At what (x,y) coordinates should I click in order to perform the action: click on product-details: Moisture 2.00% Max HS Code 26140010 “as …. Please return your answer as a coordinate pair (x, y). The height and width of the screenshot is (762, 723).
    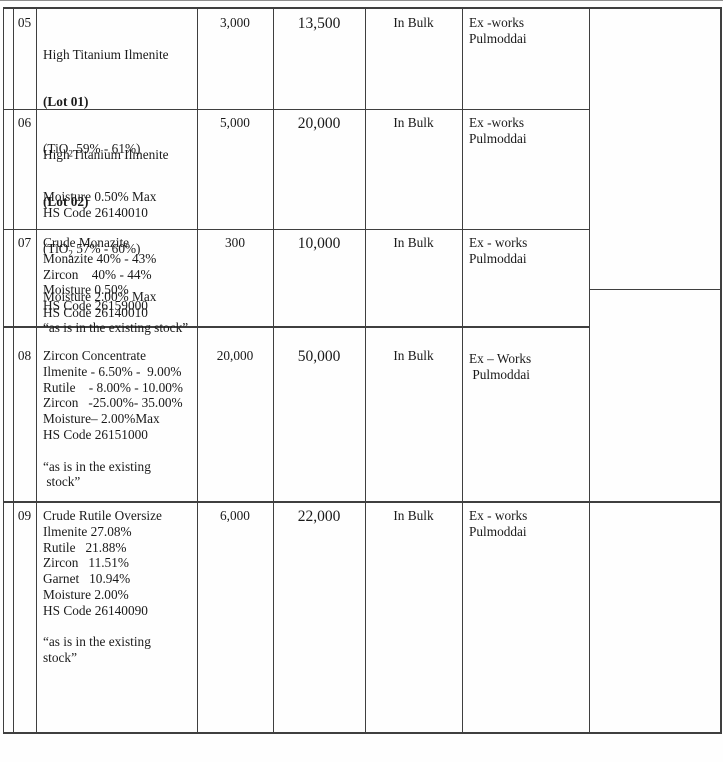
    Looking at the image, I should click on (116, 312).